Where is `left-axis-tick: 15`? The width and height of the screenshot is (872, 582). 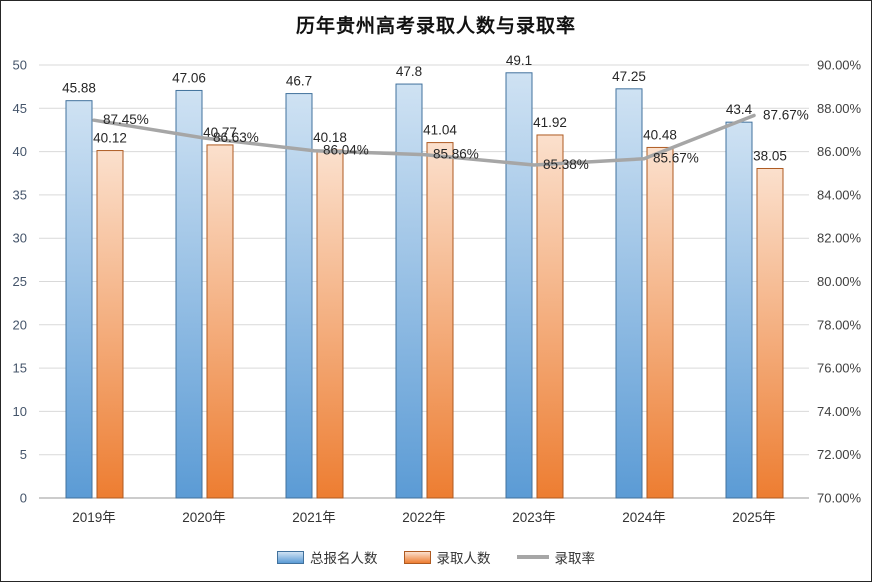
left-axis-tick: 15 is located at coordinates (20, 368).